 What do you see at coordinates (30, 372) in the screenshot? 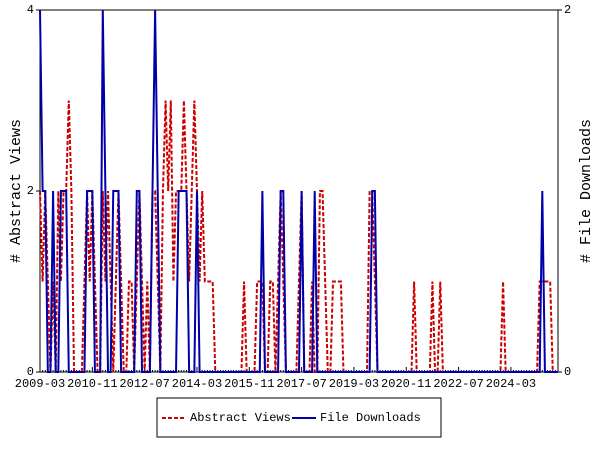
I see `y-tick-label: 0` at bounding box center [30, 372].